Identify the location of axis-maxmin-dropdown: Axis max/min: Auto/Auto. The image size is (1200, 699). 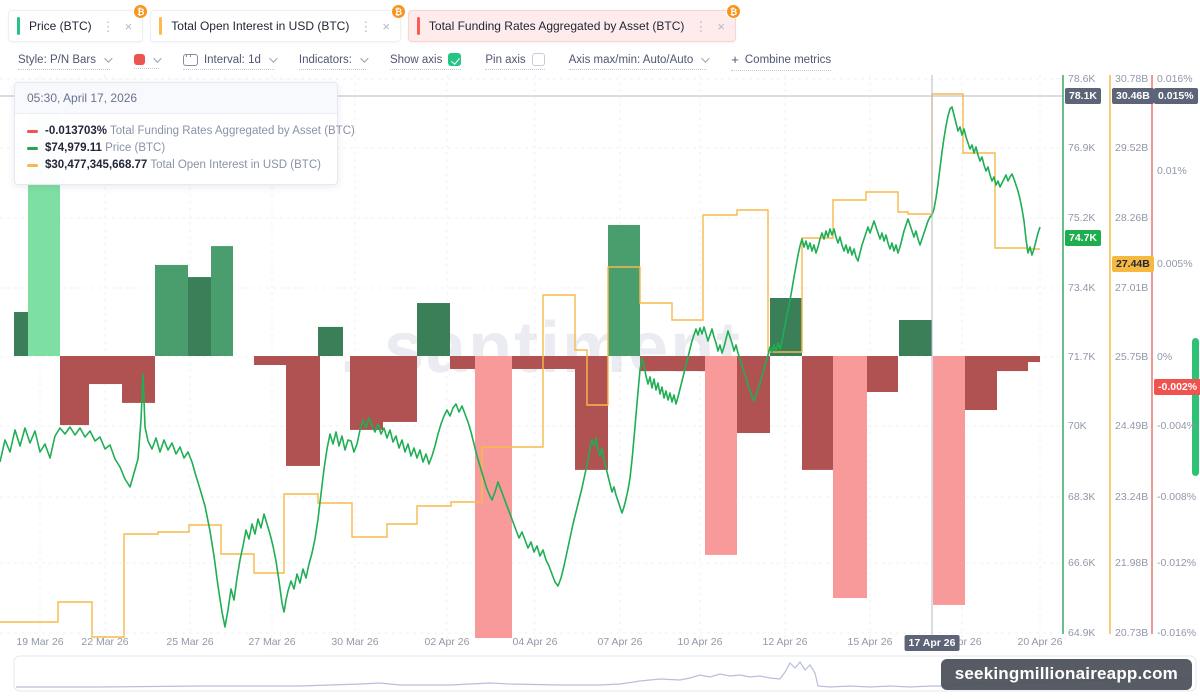
(639, 61).